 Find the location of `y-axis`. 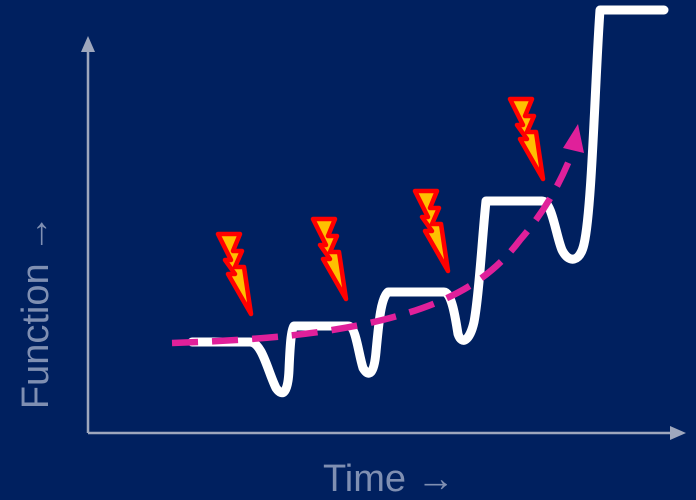

y-axis is located at coordinates (88, 234).